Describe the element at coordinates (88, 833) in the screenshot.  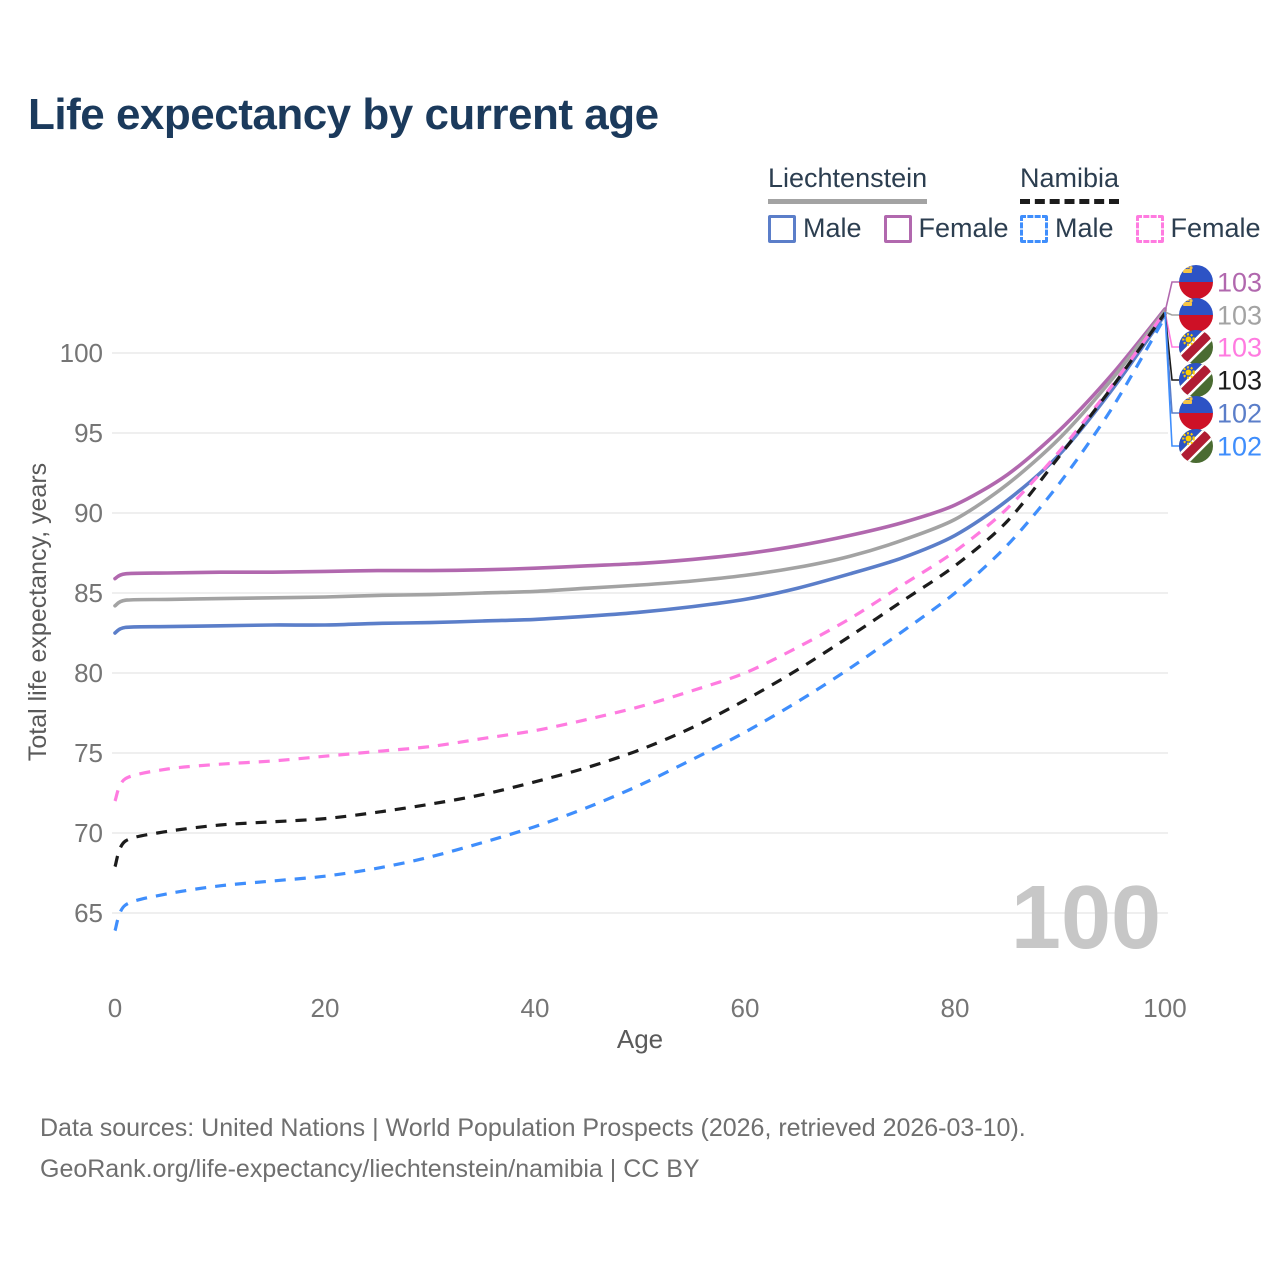
I see `y-tick-label: 70` at that location.